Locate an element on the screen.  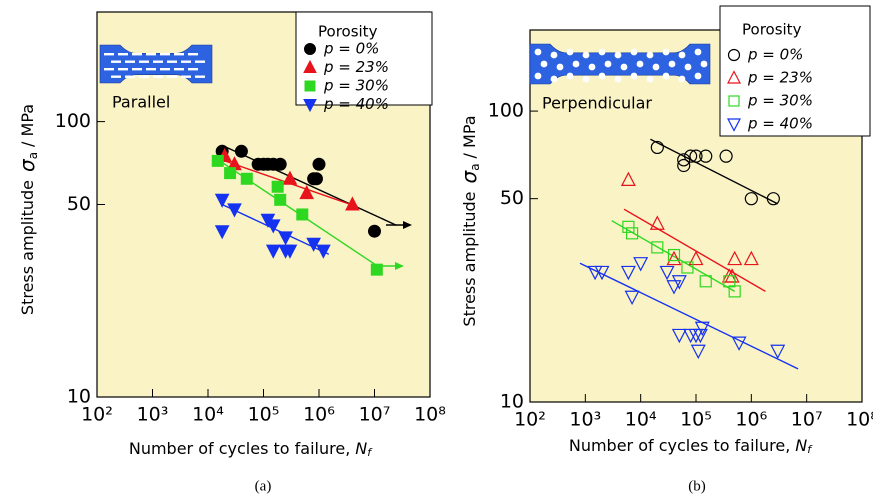
arrow-head is located at coordinates (399, 266).